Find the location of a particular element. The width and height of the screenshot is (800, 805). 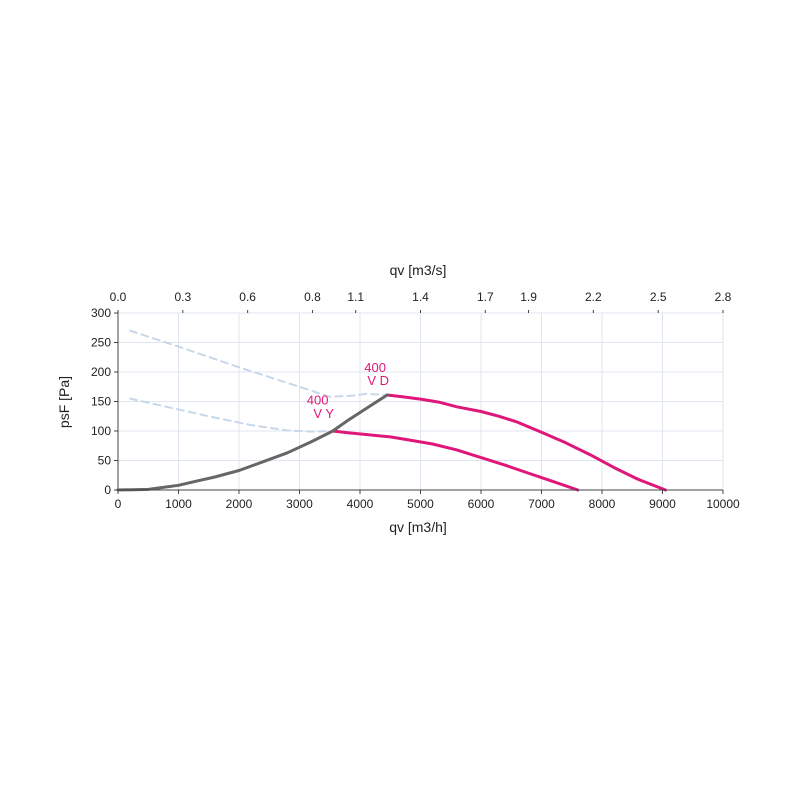

x-tick-label-1: 1000 is located at coordinates (178, 504).